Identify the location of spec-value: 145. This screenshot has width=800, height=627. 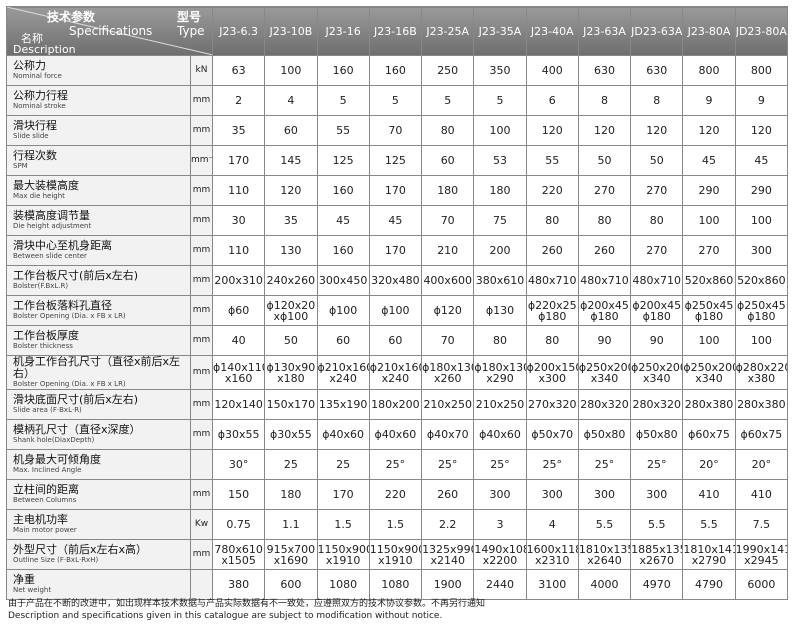
(291, 160).